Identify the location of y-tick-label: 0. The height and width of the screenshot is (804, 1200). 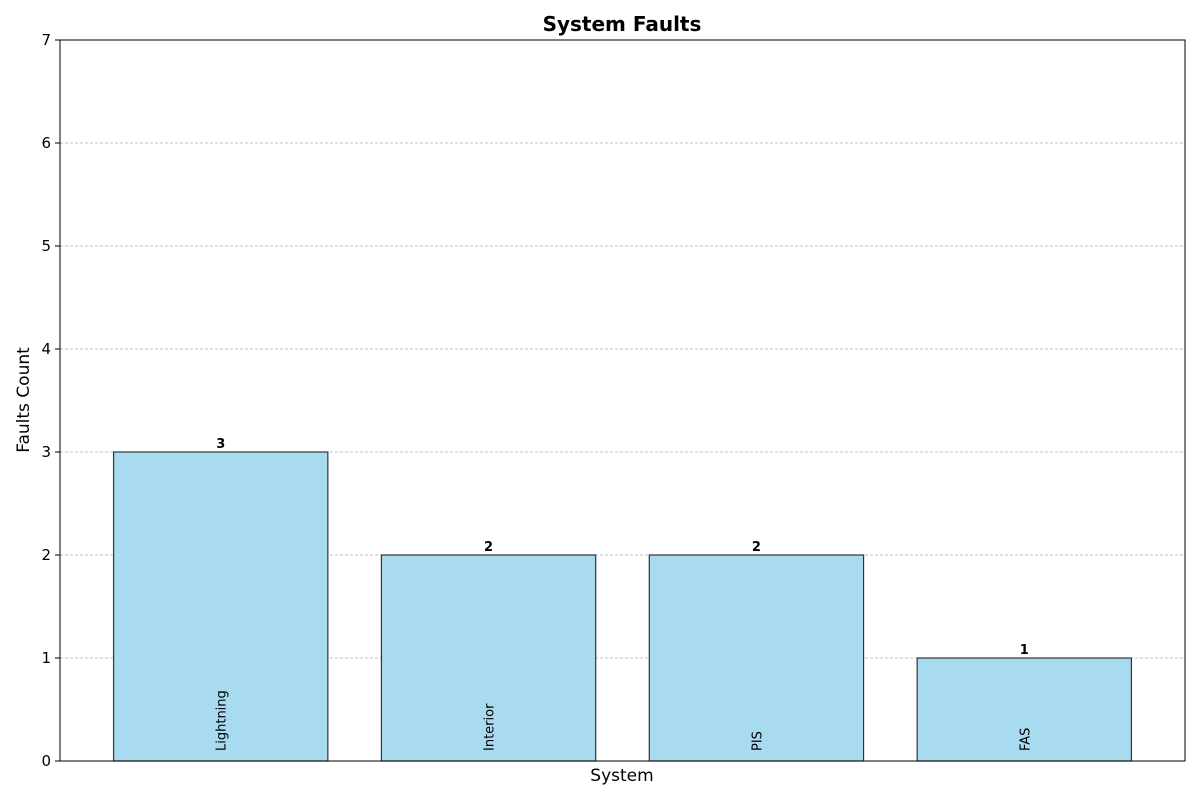
(46, 761).